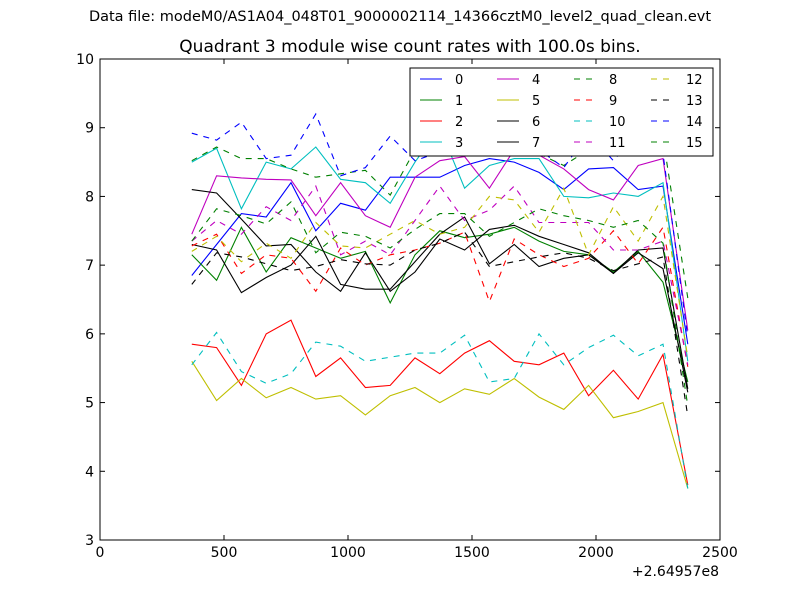 This screenshot has height=600, width=800. What do you see at coordinates (89, 541) in the screenshot?
I see `y-tick-label: 3` at bounding box center [89, 541].